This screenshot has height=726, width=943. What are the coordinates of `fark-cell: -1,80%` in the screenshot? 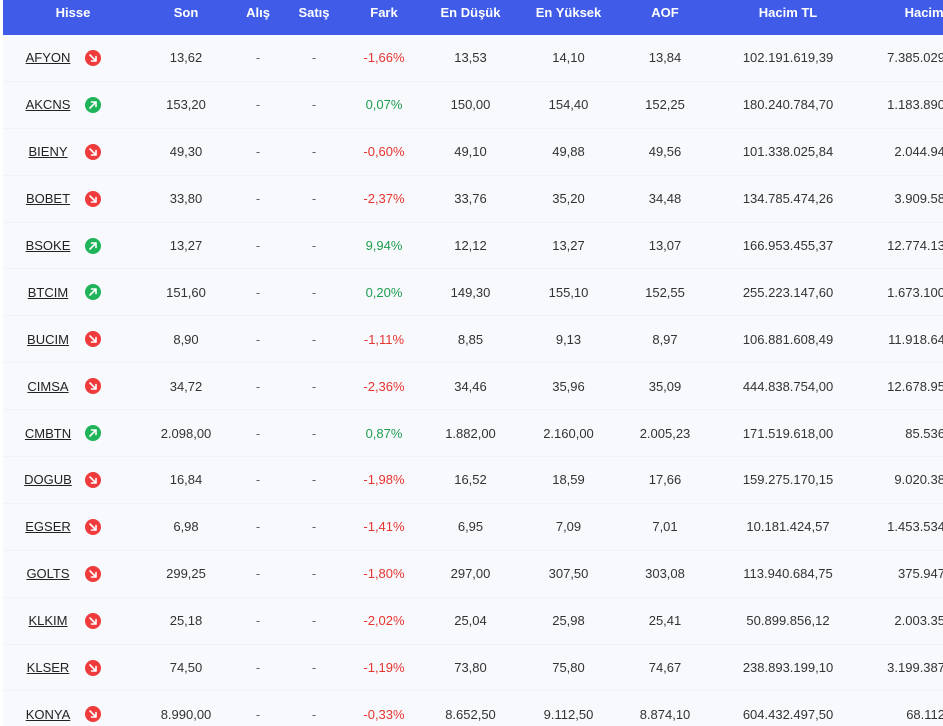 It's located at (384, 574).